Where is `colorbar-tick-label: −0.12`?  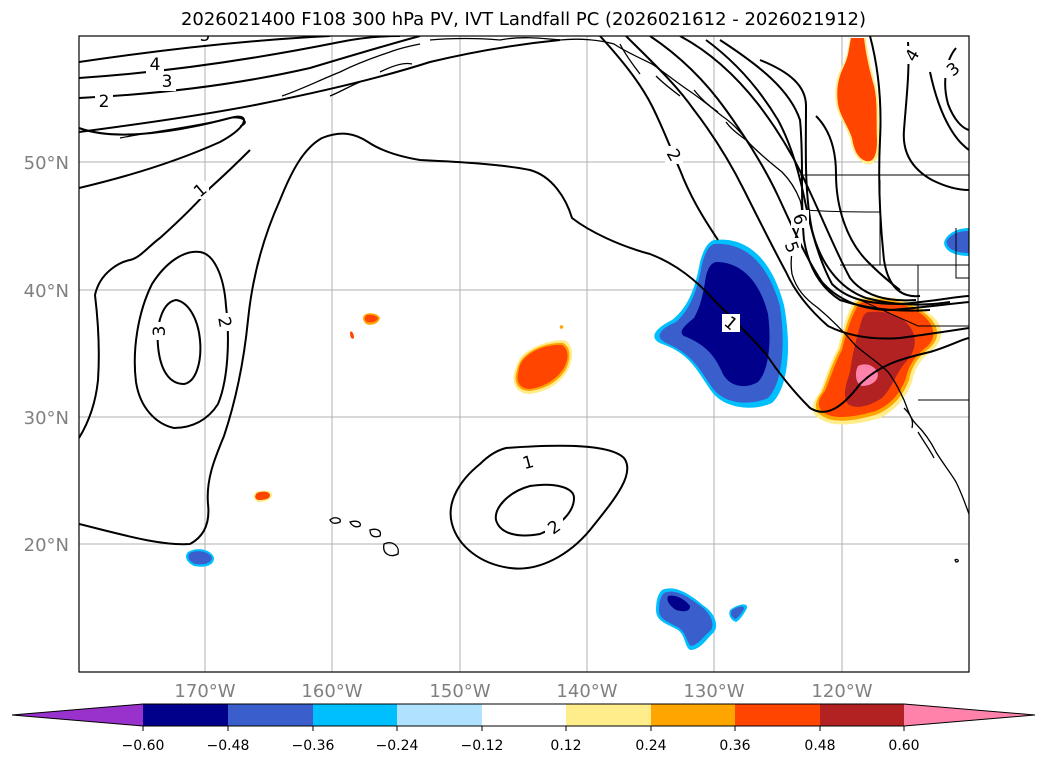
colorbar-tick-label: −0.12 is located at coordinates (482, 746).